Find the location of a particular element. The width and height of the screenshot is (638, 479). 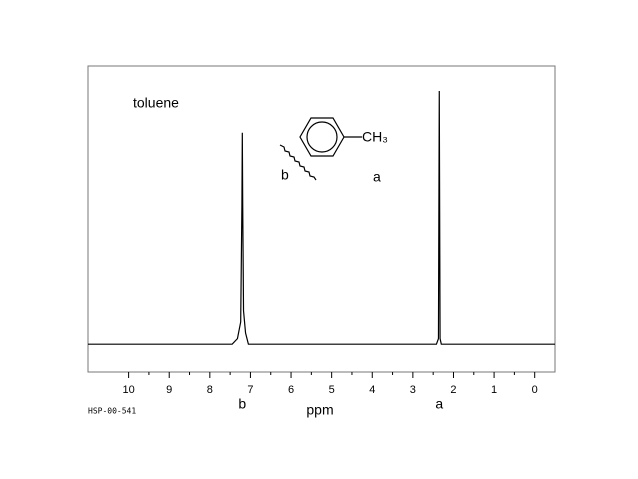

x-tick-label: 4 is located at coordinates (372, 390).